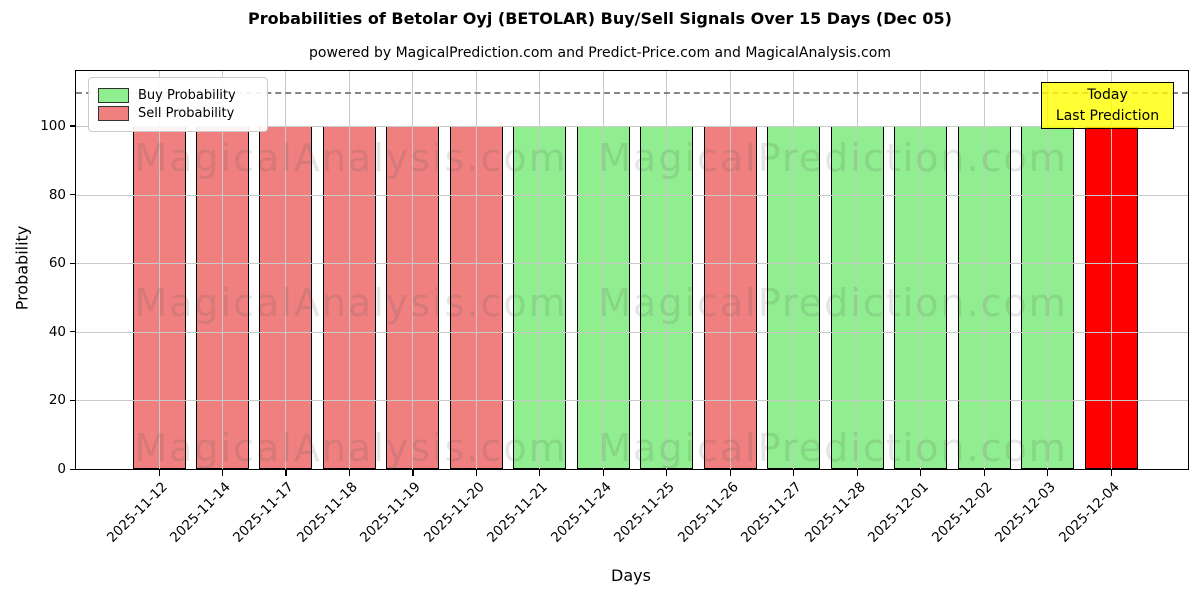 The height and width of the screenshot is (600, 1200). What do you see at coordinates (61, 469) in the screenshot?
I see `y-tick-label: 0` at bounding box center [61, 469].